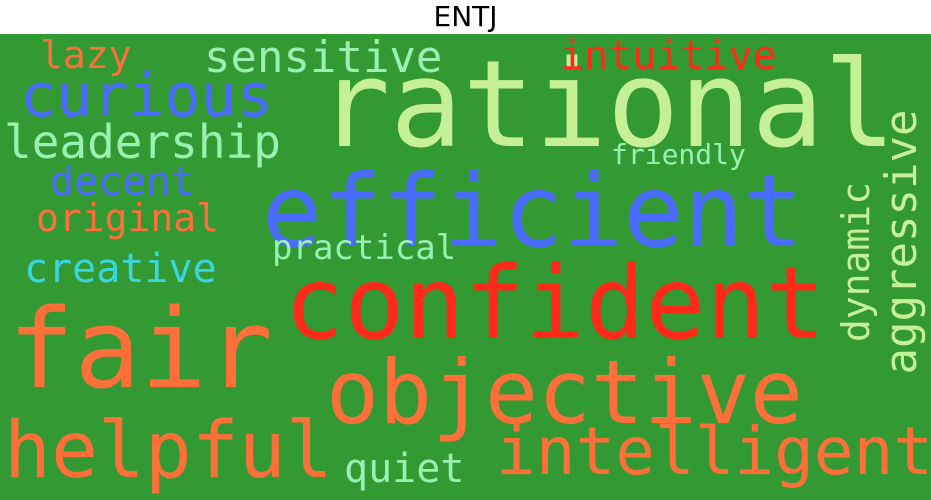 This screenshot has width=931, height=500. What do you see at coordinates (678, 154) in the screenshot?
I see `cloud-word-friendly: friendly` at bounding box center [678, 154].